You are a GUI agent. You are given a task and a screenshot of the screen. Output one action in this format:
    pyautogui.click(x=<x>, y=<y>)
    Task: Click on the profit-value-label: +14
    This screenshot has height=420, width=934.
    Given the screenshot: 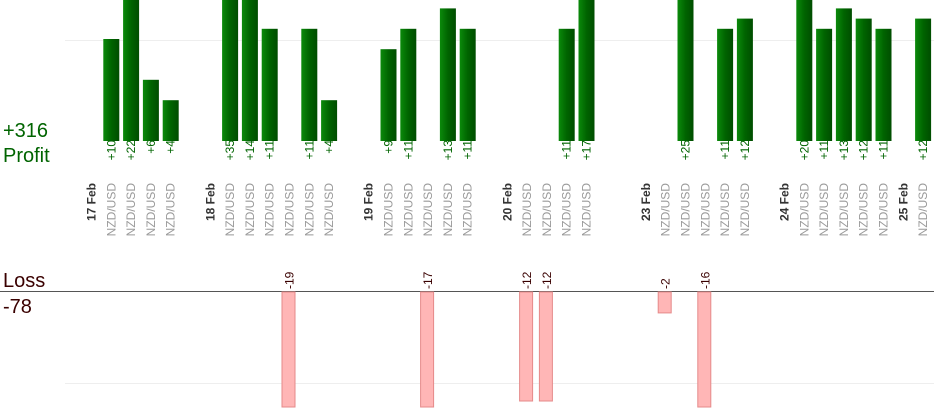 What is the action you would take?
    pyautogui.click(x=250, y=150)
    